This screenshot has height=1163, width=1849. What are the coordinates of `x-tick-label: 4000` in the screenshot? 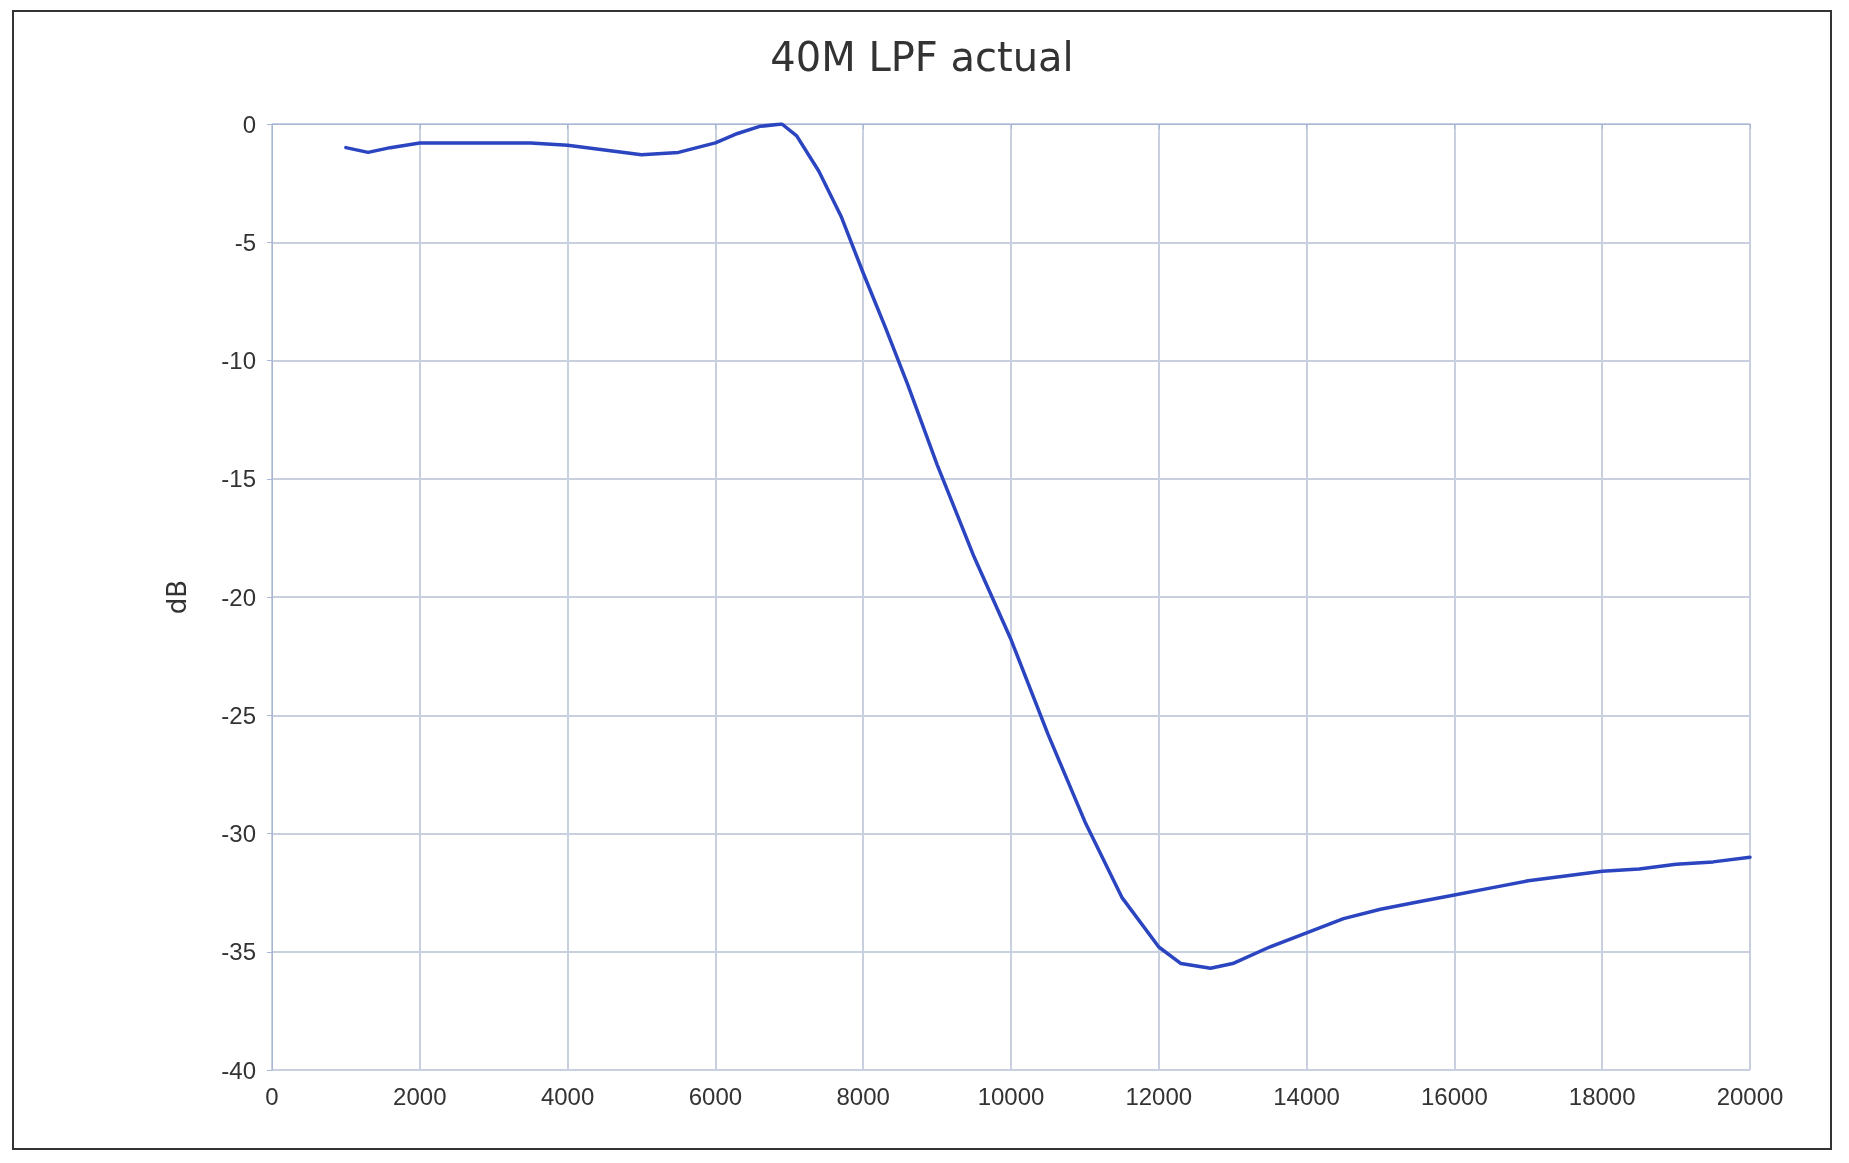 It's located at (567, 1096).